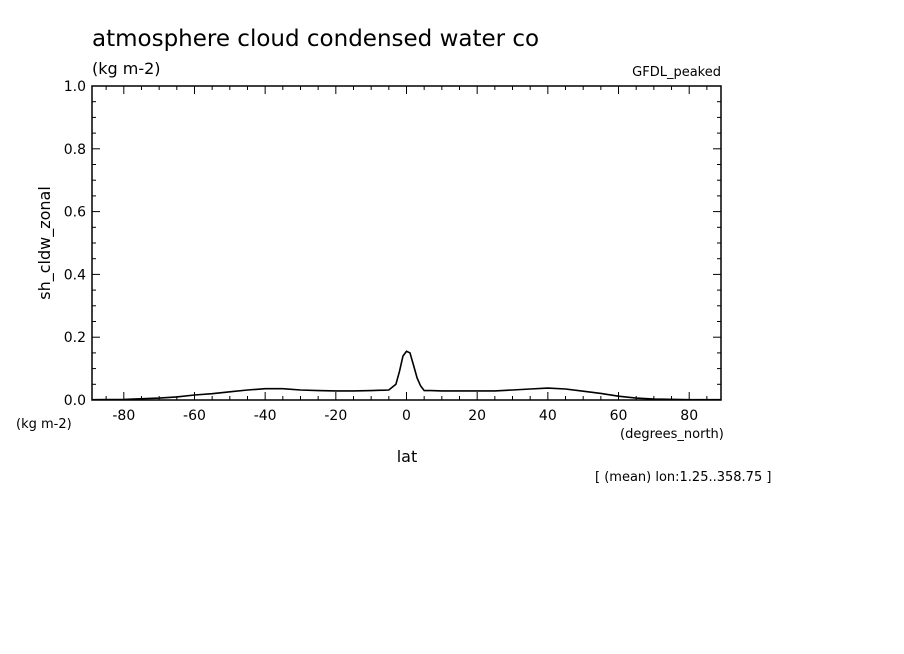 Image resolution: width=904 pixels, height=654 pixels. Describe the element at coordinates (619, 416) in the screenshot. I see `x-tick-label: 60` at that location.